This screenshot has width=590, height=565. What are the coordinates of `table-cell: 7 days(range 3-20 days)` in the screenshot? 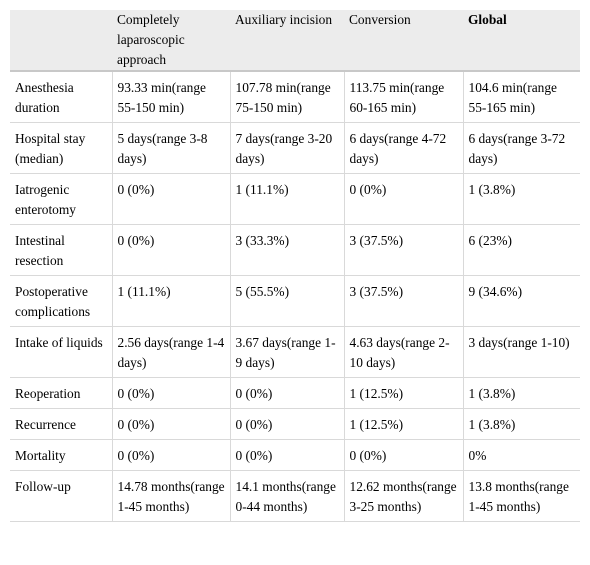 It's located at (286, 148).